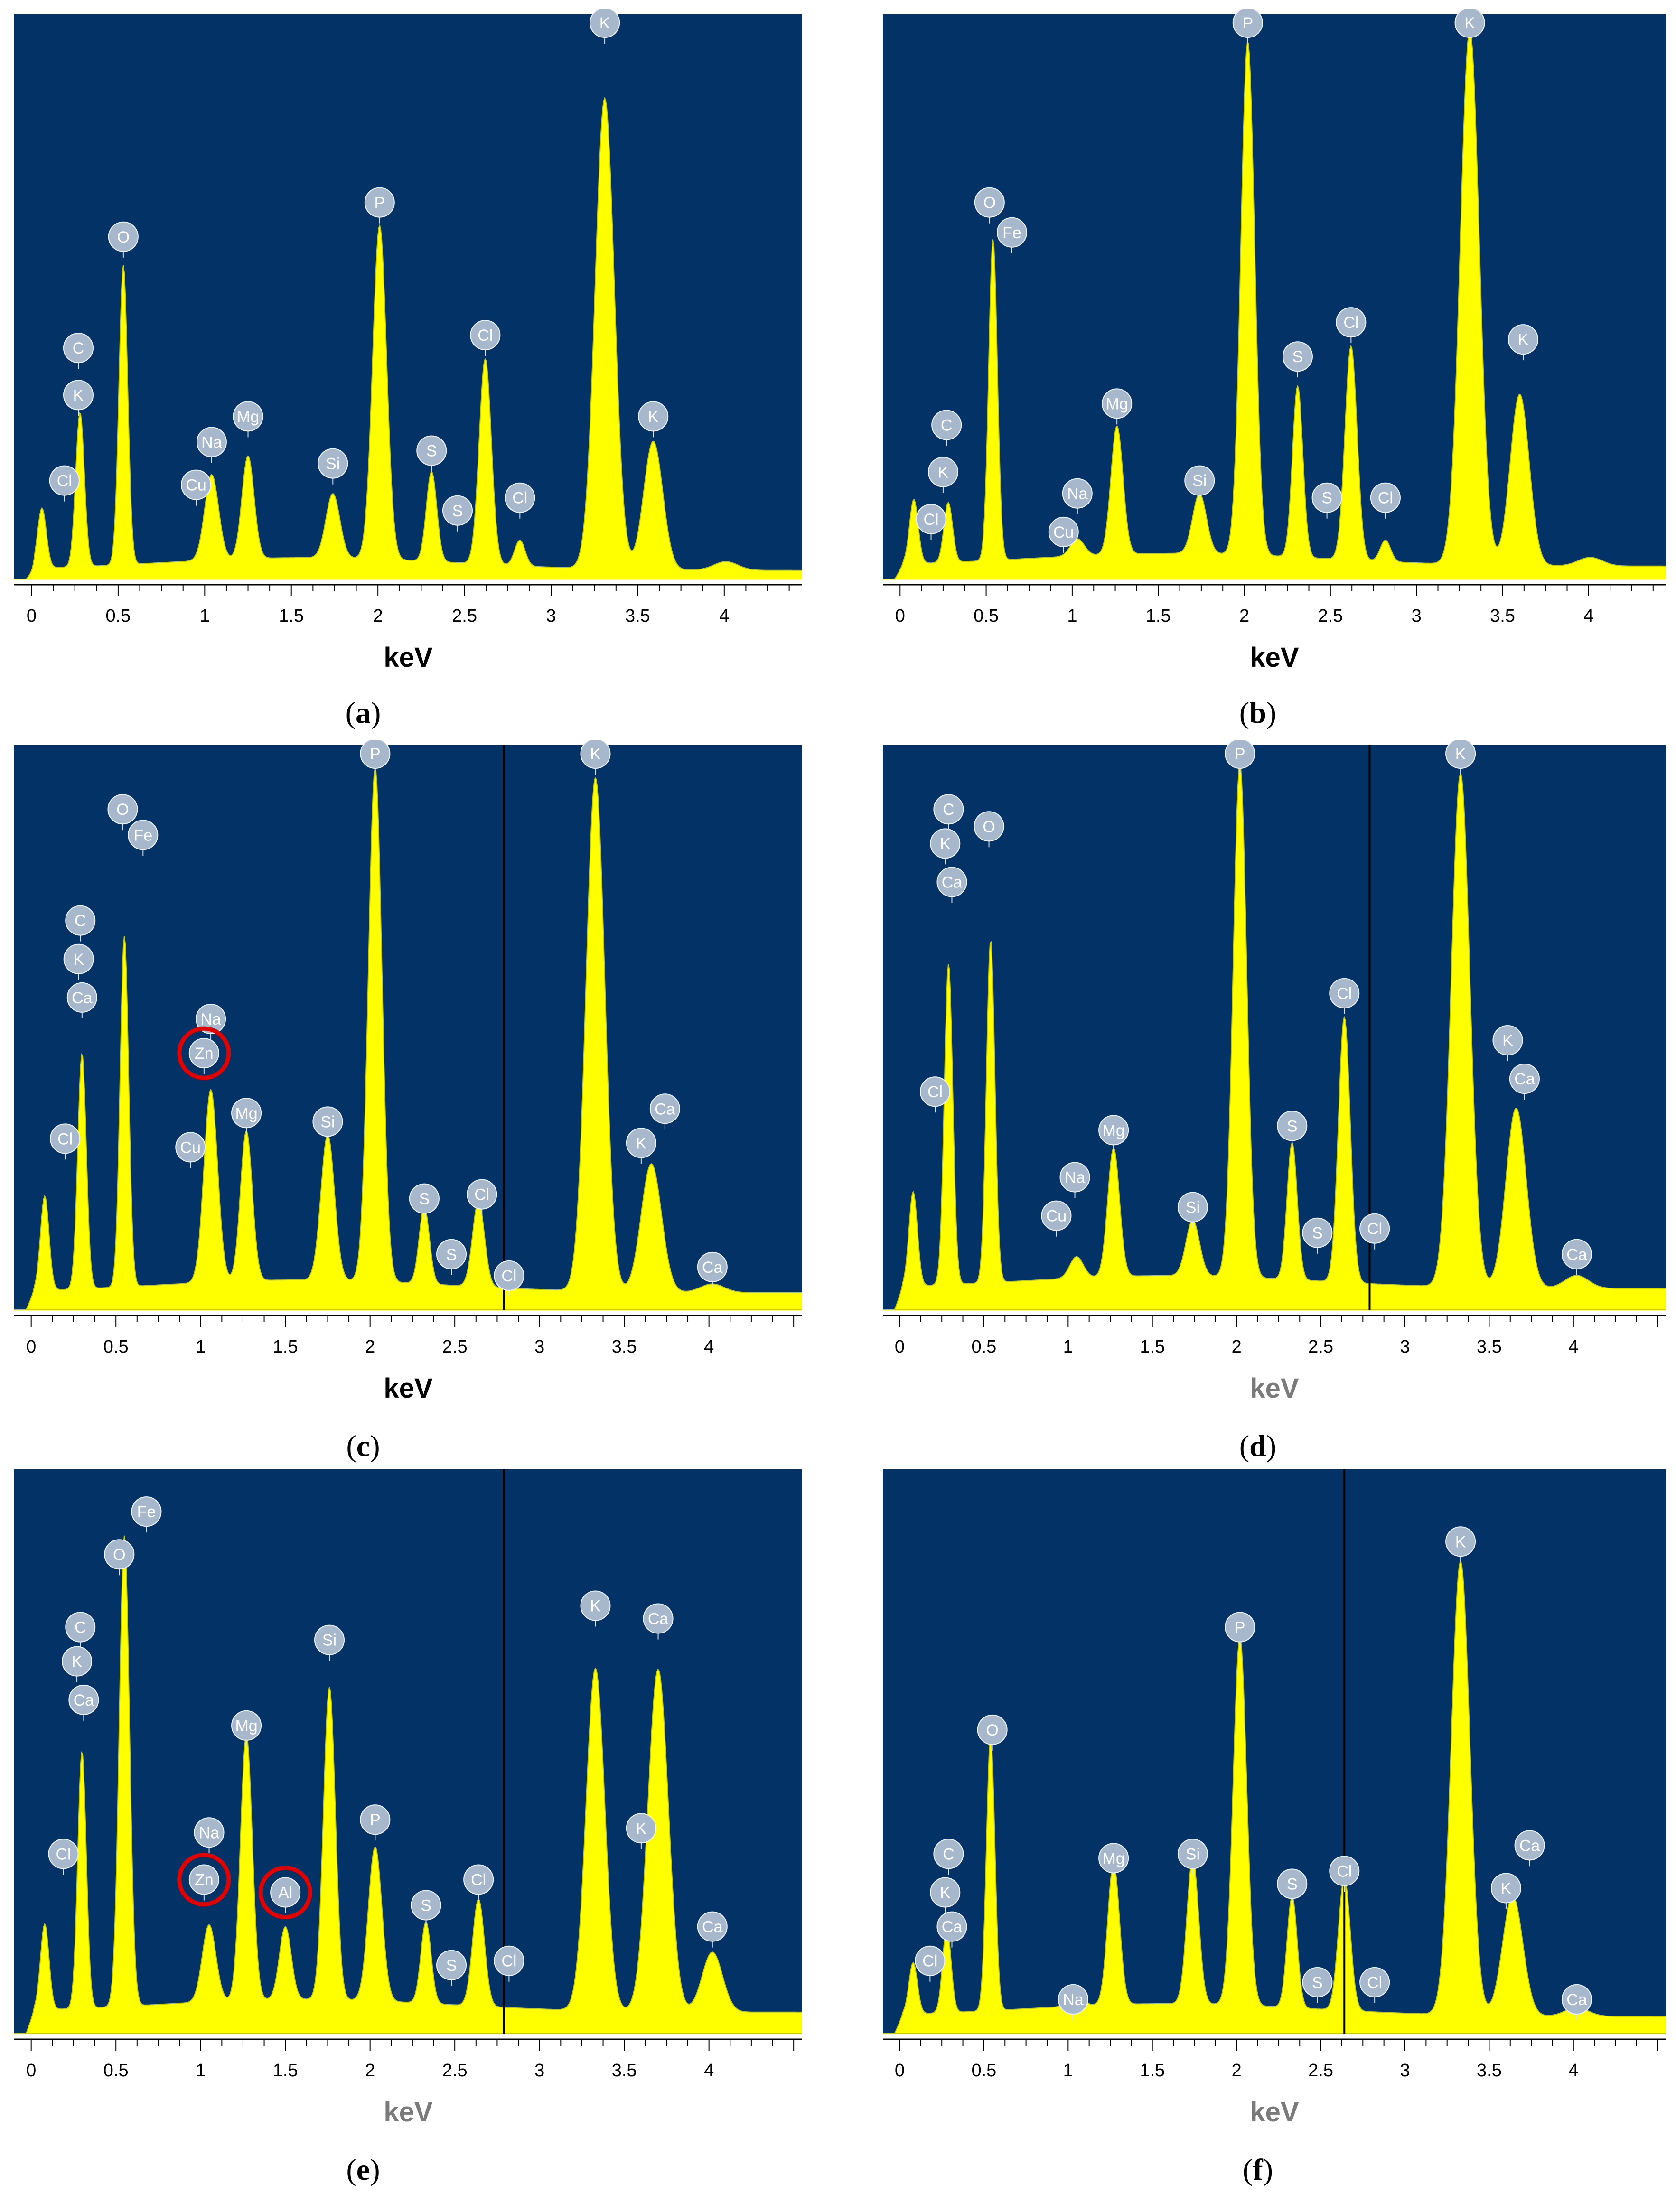 The height and width of the screenshot is (2212, 1676). I want to click on peak-label-text: Mg, so click(246, 1113).